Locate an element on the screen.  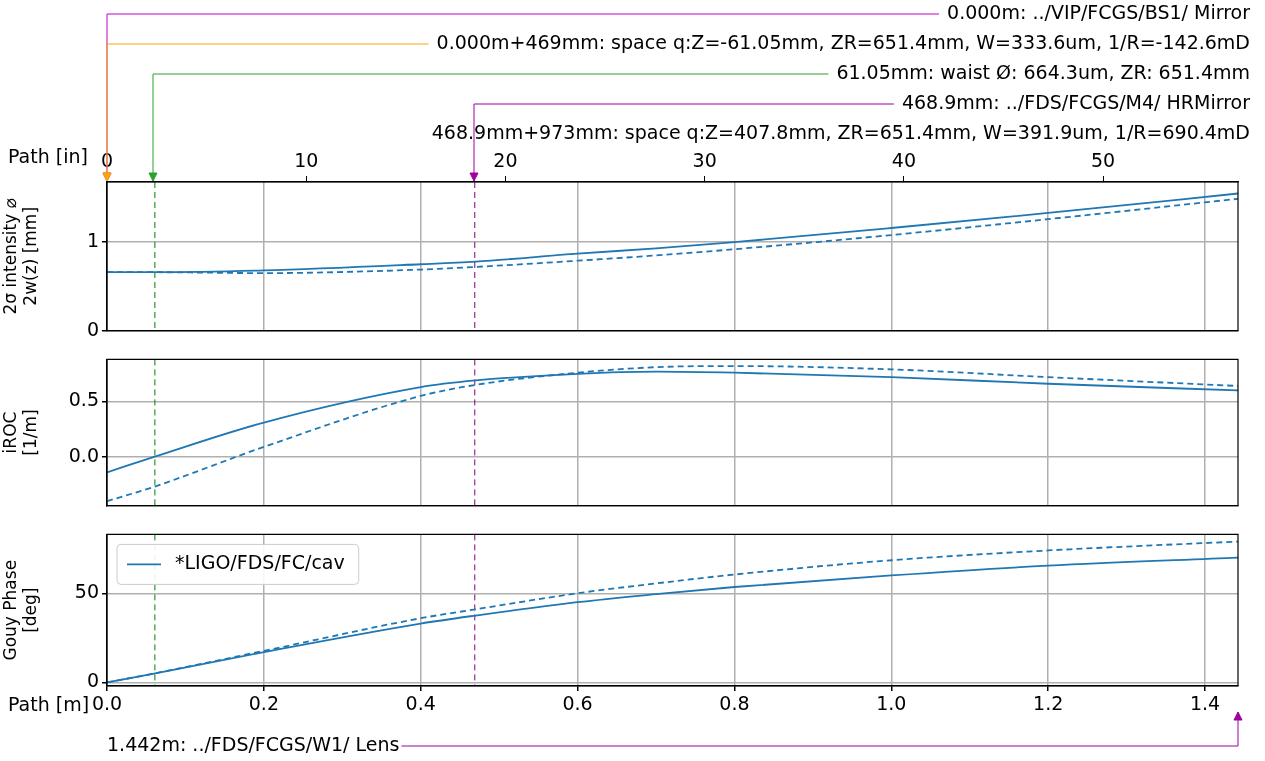
y-tick-label: 0.5 is located at coordinates (83, 399).